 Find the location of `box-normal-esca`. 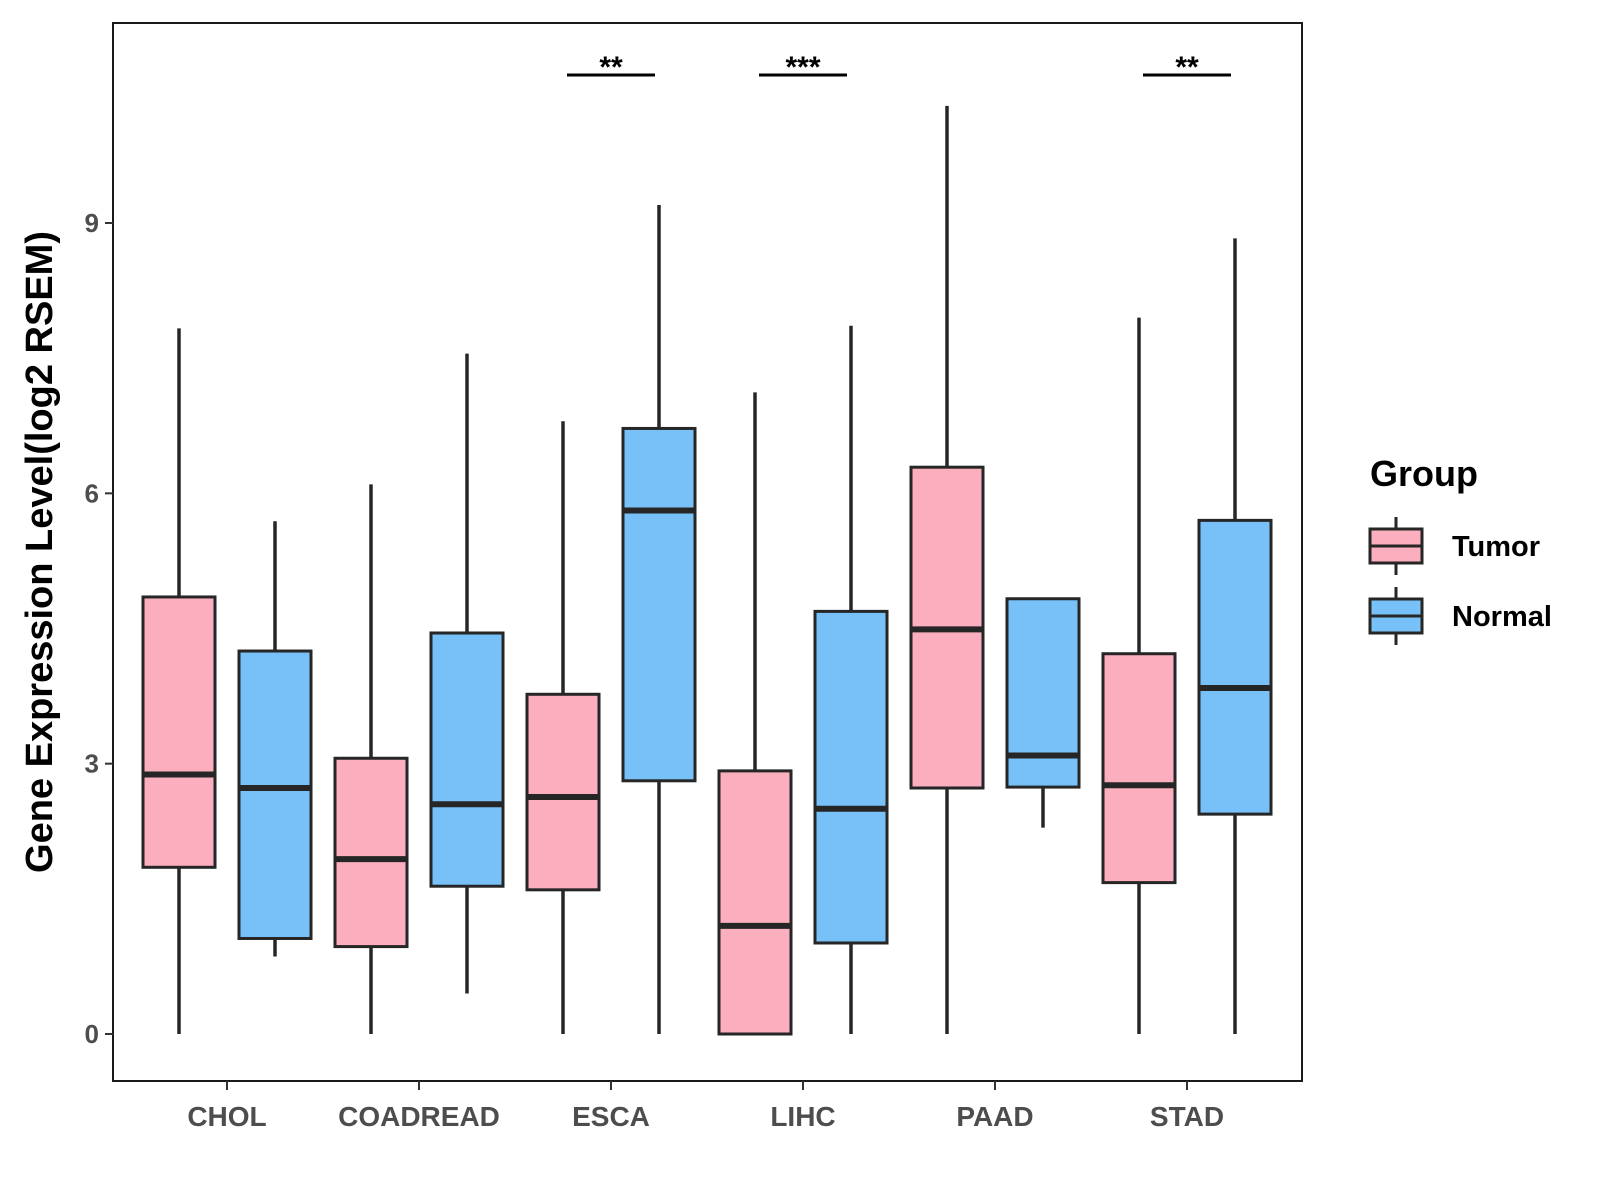

box-normal-esca is located at coordinates (659, 619).